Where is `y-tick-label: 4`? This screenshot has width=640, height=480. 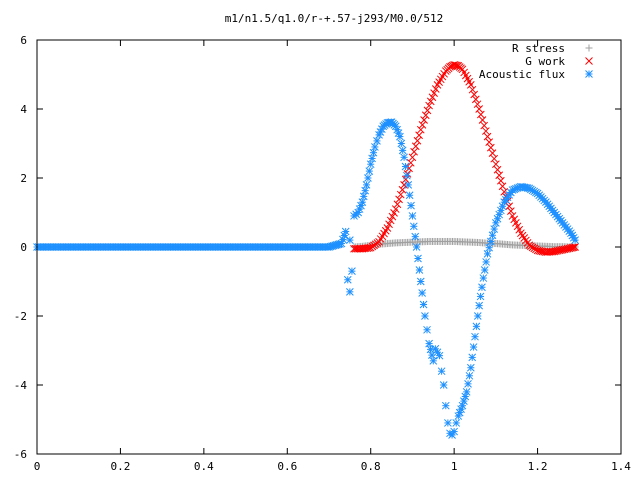 y-tick-label: 4 is located at coordinates (23, 109).